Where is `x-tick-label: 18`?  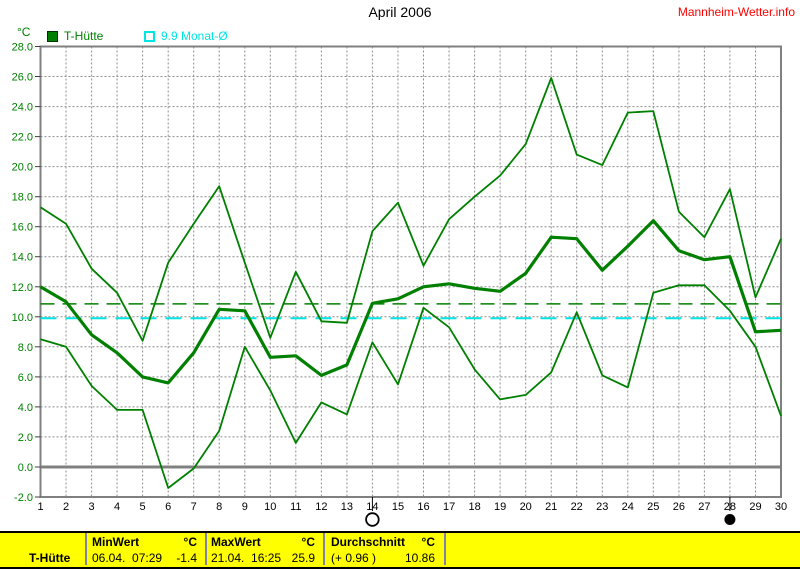 x-tick-label: 18 is located at coordinates (474, 507).